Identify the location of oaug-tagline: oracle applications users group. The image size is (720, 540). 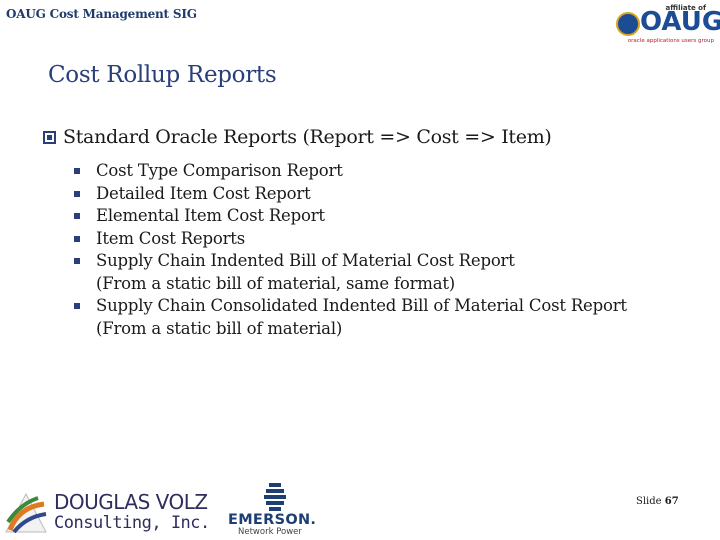
(670, 41).